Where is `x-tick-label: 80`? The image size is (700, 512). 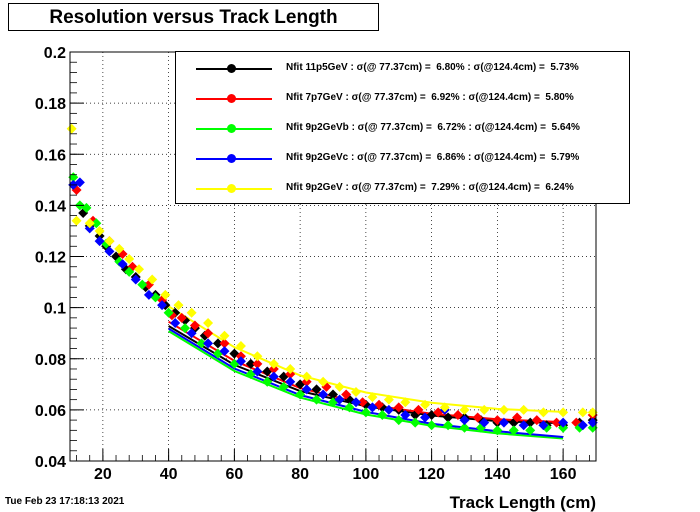 x-tick-label: 80 is located at coordinates (300, 474).